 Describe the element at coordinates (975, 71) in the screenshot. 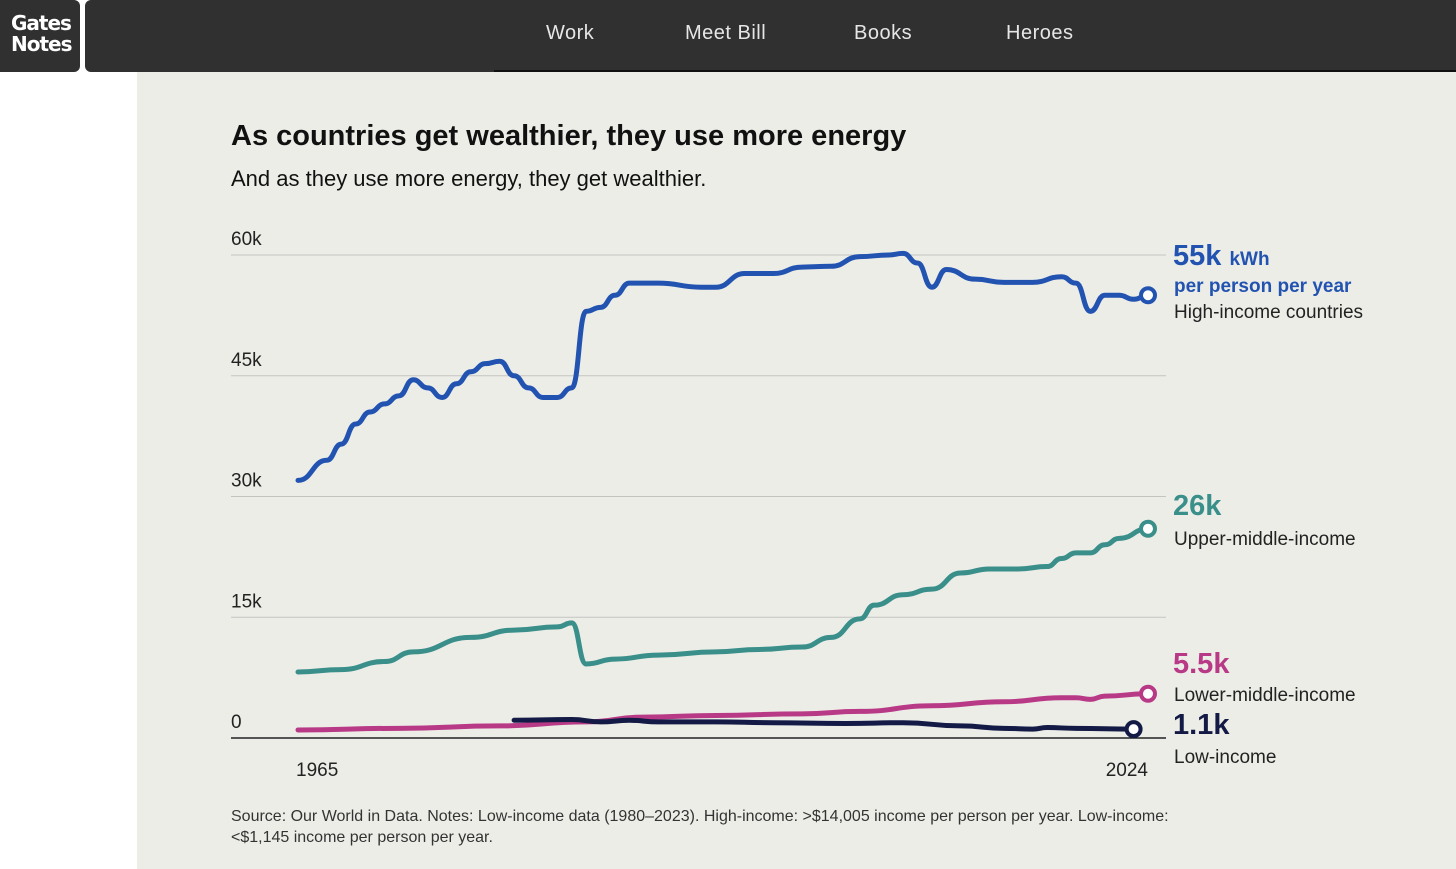

I see `nav-underline` at that location.